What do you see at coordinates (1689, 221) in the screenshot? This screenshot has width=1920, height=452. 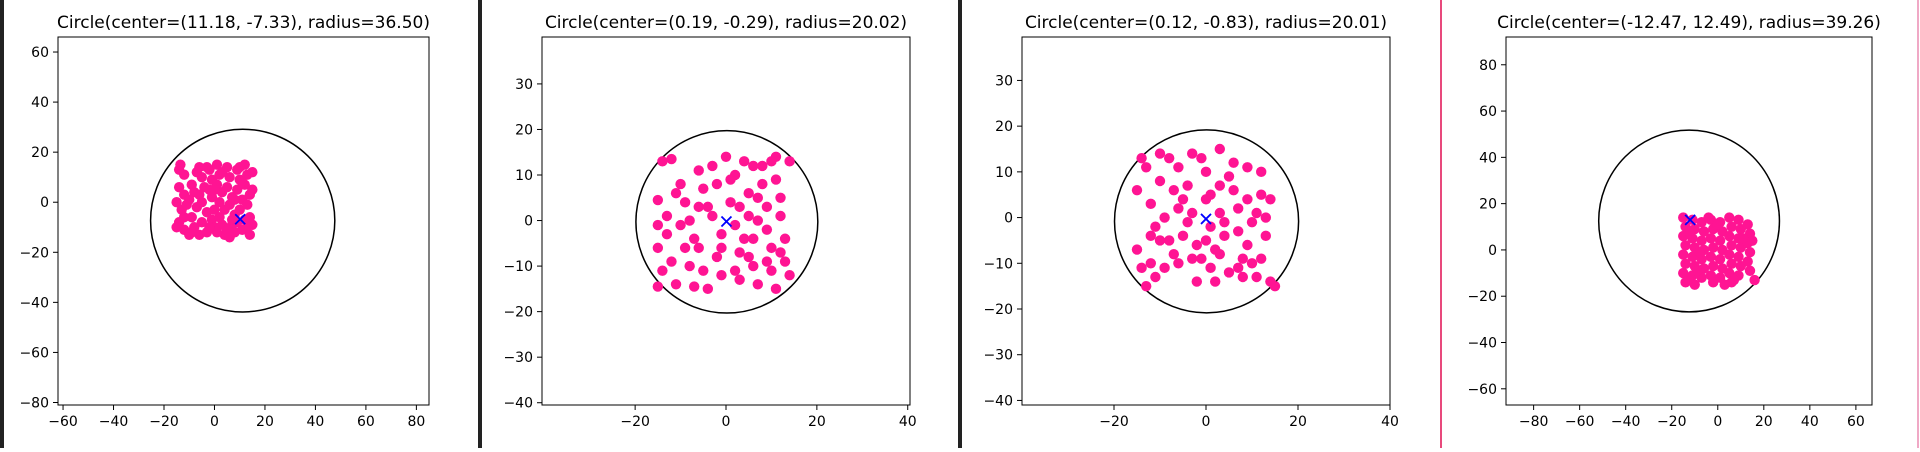 I see `plot-area` at bounding box center [1689, 221].